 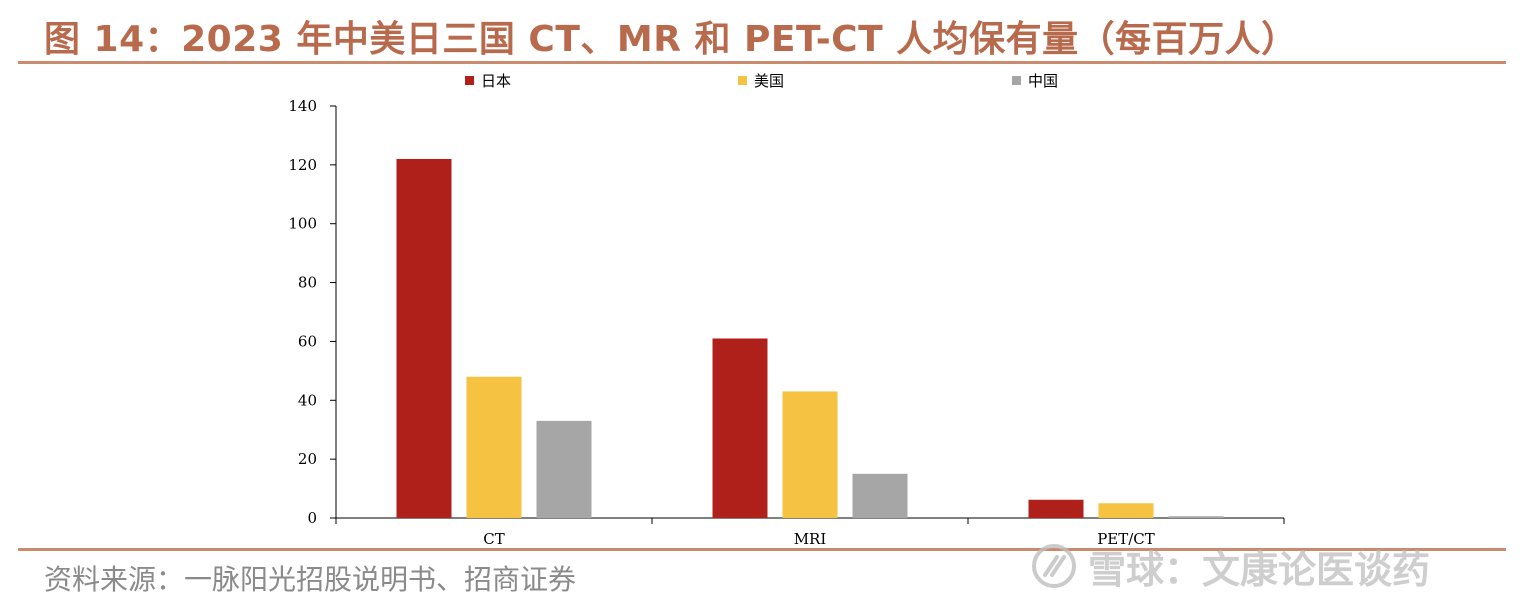 What do you see at coordinates (310, 579) in the screenshot?
I see `source-note: 资料来源：一脉阳光招股说明书、招商证券` at bounding box center [310, 579].